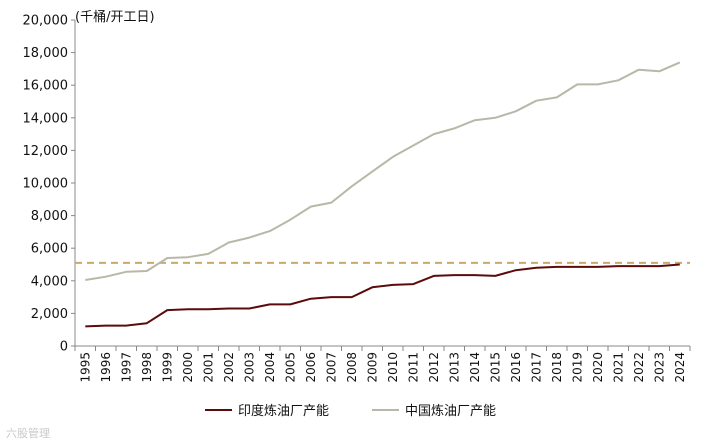  Describe the element at coordinates (28, 433) in the screenshot. I see `watermark: 六股管理` at that location.